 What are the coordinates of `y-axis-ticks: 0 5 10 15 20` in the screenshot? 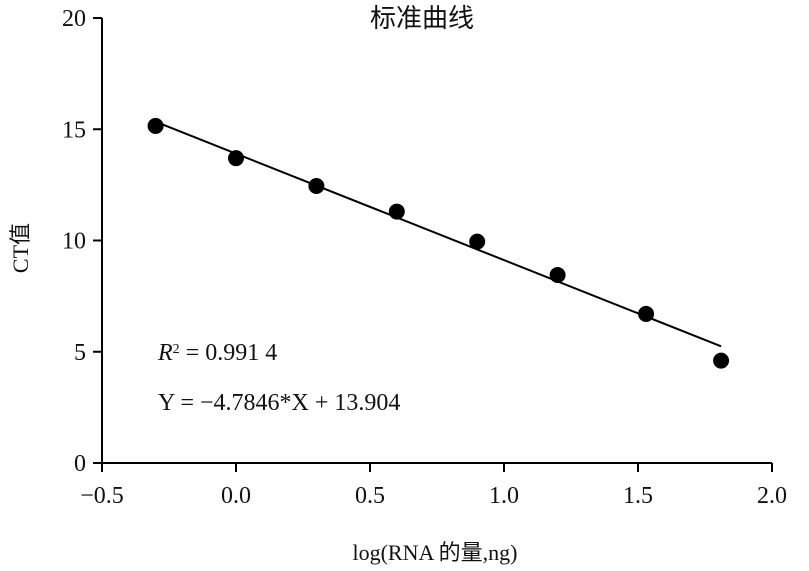 It's located at (82, 241).